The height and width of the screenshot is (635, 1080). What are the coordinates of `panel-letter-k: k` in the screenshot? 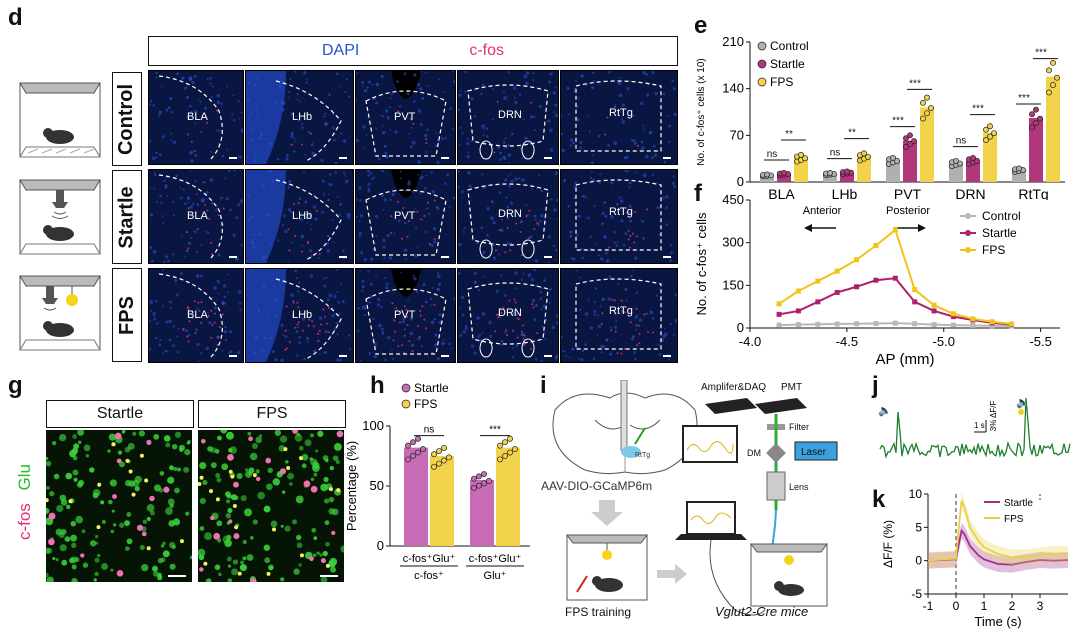 It's located at (879, 499).